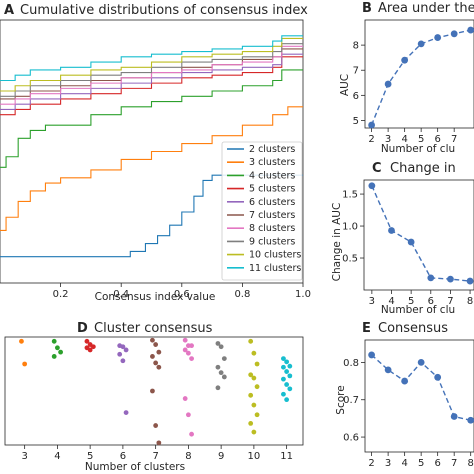 The height and width of the screenshot is (474, 474). Describe the element at coordinates (61, 294) in the screenshot. I see `panel-a-xtick-label: 0.2` at that location.